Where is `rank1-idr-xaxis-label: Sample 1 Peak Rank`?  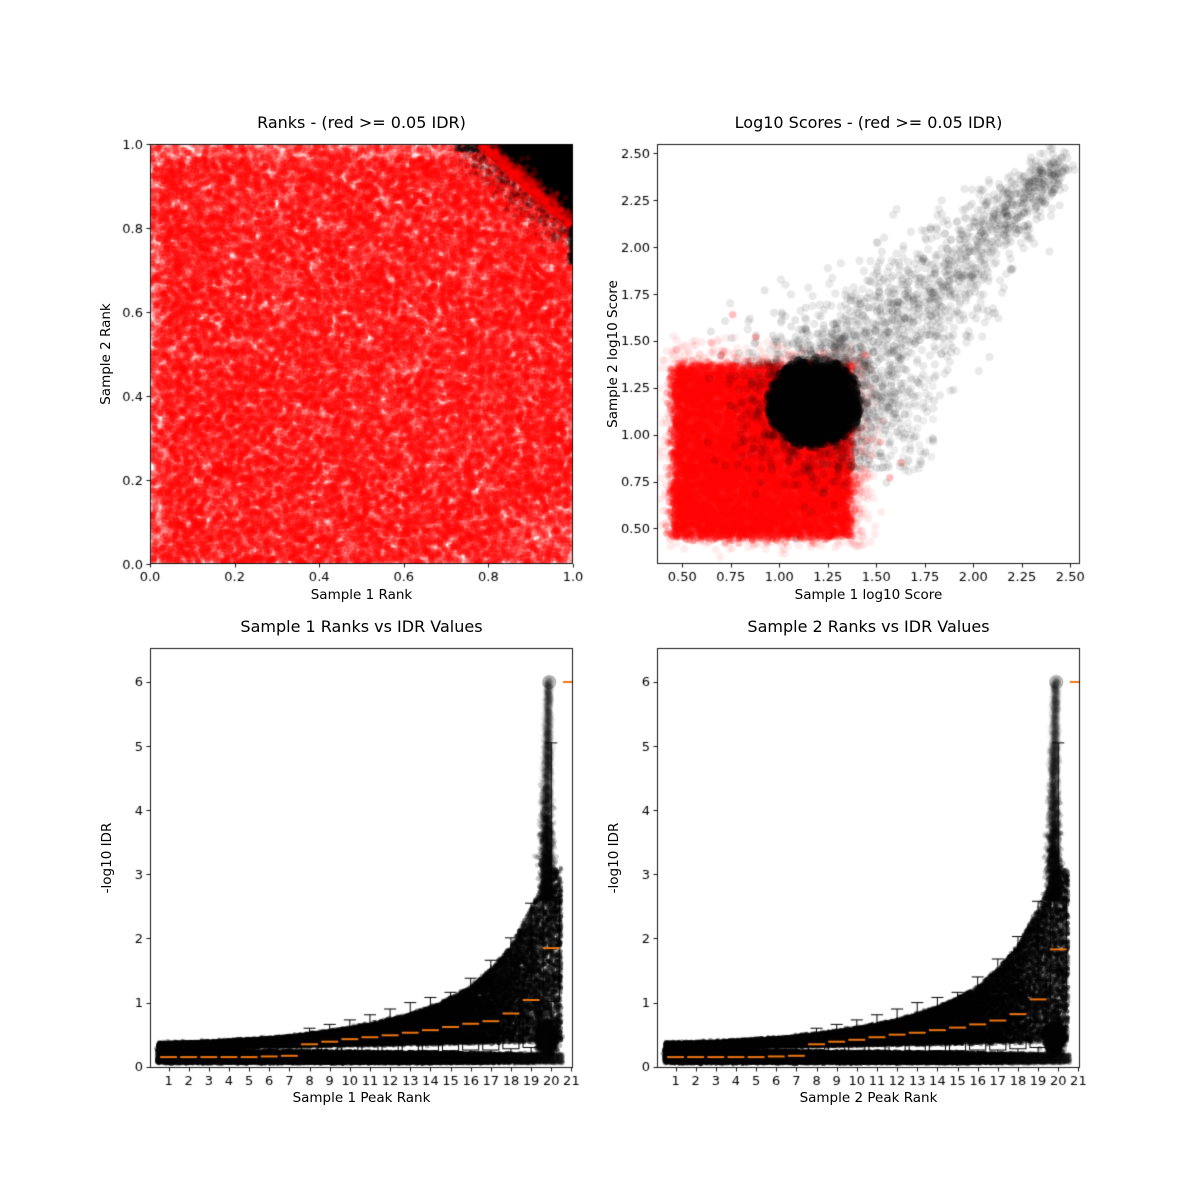 rank1-idr-xaxis-label: Sample 1 Peak Rank is located at coordinates (361, 1098).